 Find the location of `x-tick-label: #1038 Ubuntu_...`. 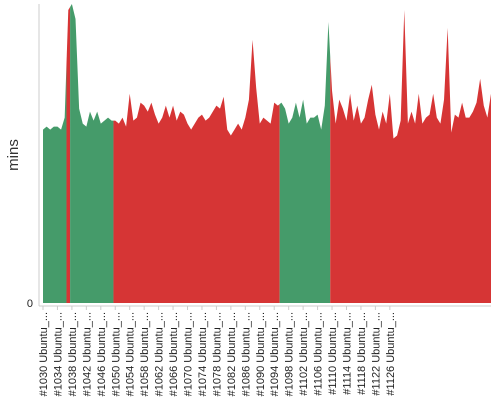

x-tick-label: #1038 Ubuntu_... is located at coordinates (73, 354).